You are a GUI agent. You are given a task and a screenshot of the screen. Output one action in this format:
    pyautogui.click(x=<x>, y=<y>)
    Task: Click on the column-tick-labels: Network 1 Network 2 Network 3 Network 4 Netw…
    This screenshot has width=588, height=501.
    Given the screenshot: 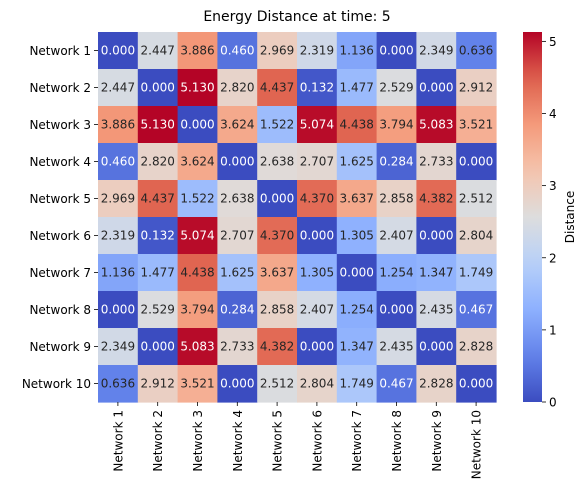 What is the action you would take?
    pyautogui.click(x=297, y=440)
    